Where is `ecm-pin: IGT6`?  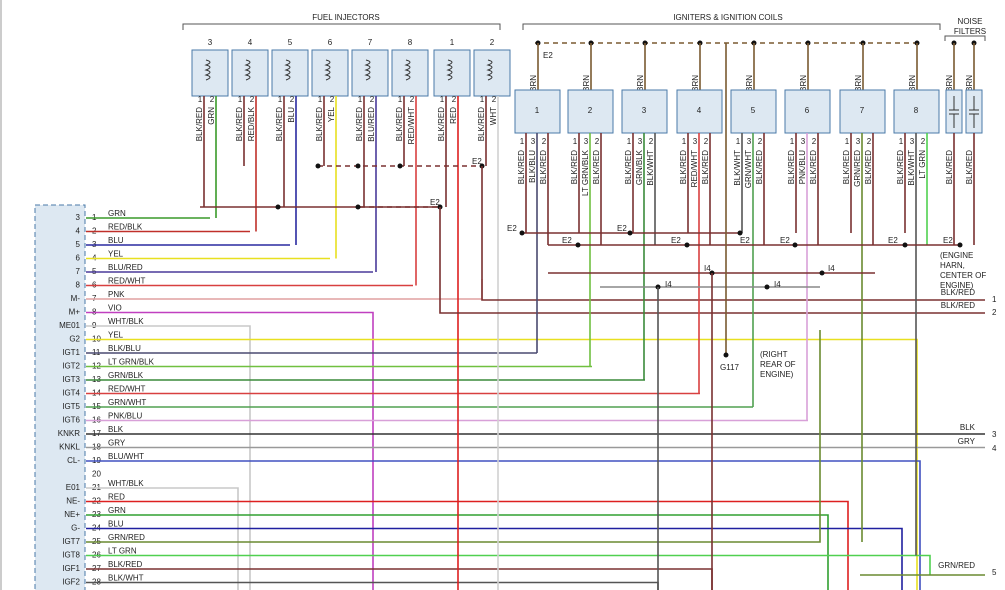 ecm-pin: IGT6 is located at coordinates (71, 420).